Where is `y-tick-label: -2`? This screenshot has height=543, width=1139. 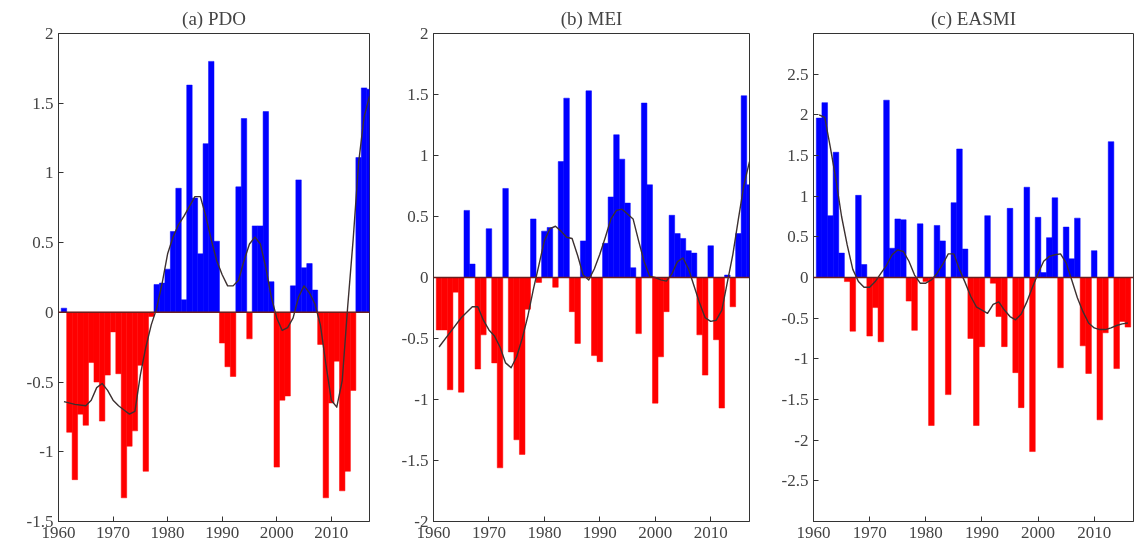
y-tick-label: -2 is located at coordinates (801, 440).